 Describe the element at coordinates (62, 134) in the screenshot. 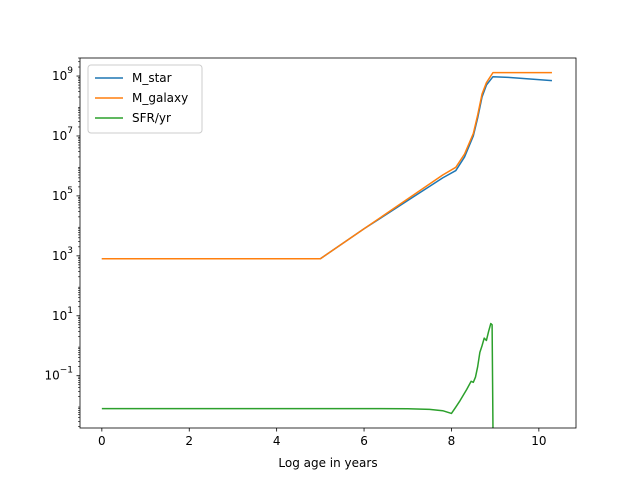

I see `y-tick-label: 10⁷` at that location.